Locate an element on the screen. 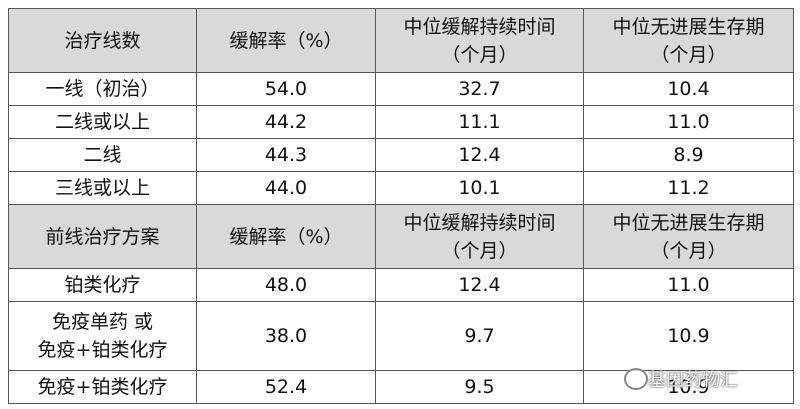 This screenshot has width=800, height=409. table-row: 三线或以上 44.0 10.1 11.2 is located at coordinates (401, 188).